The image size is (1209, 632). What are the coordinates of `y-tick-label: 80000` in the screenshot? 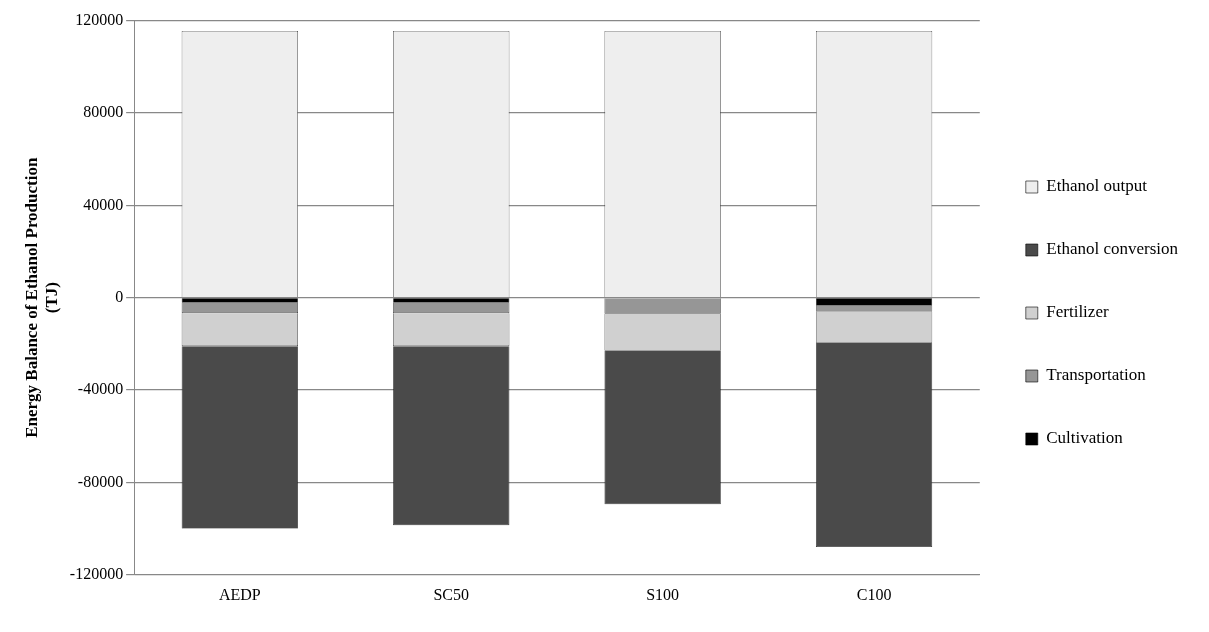 It's located at (103, 112).